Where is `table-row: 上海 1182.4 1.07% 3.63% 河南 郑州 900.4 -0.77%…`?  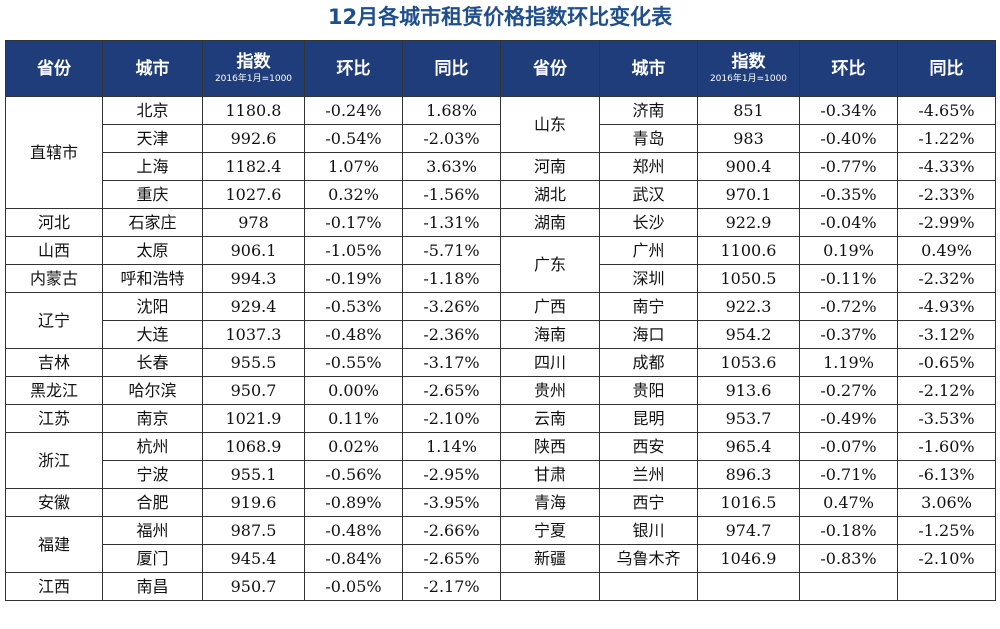 table-row: 上海 1182.4 1.07% 3.63% 河南 郑州 900.4 -0.77%… is located at coordinates (501, 166).